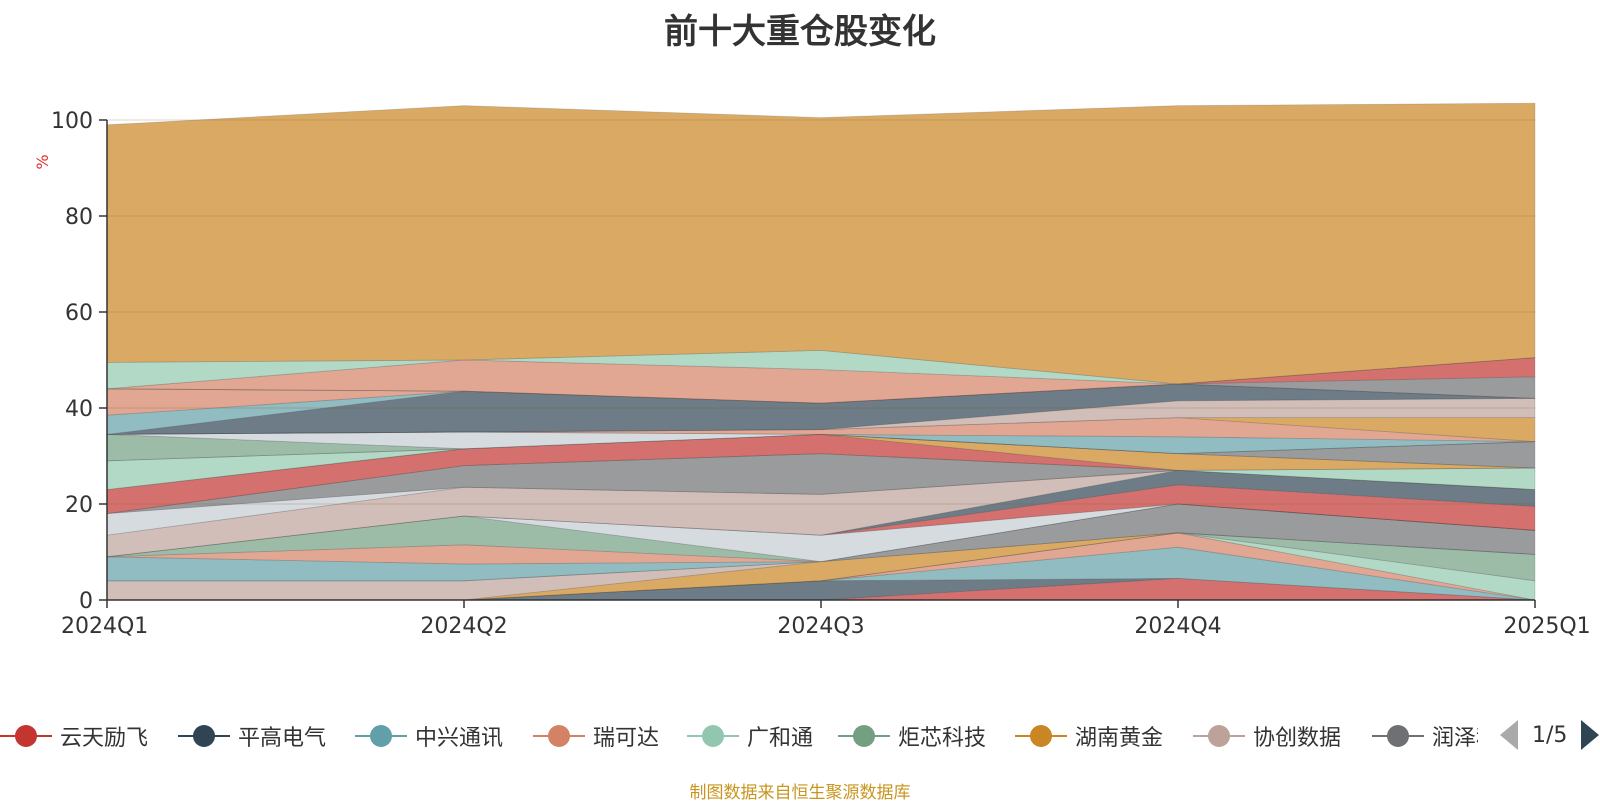 This screenshot has height=803, width=1600. I want to click on legend-item-3: 瑞可达, so click(596, 736).